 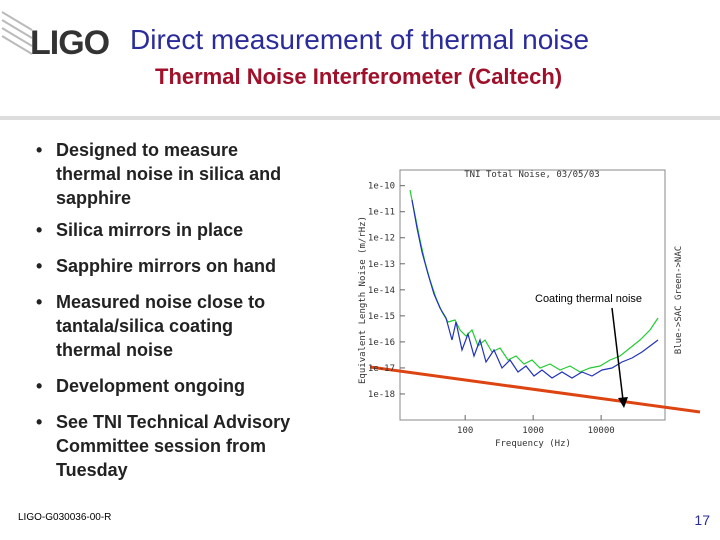 What do you see at coordinates (359, 76) in the screenshot?
I see `subtitle: Thermal Noise Interferometer (Caltech)` at bounding box center [359, 76].